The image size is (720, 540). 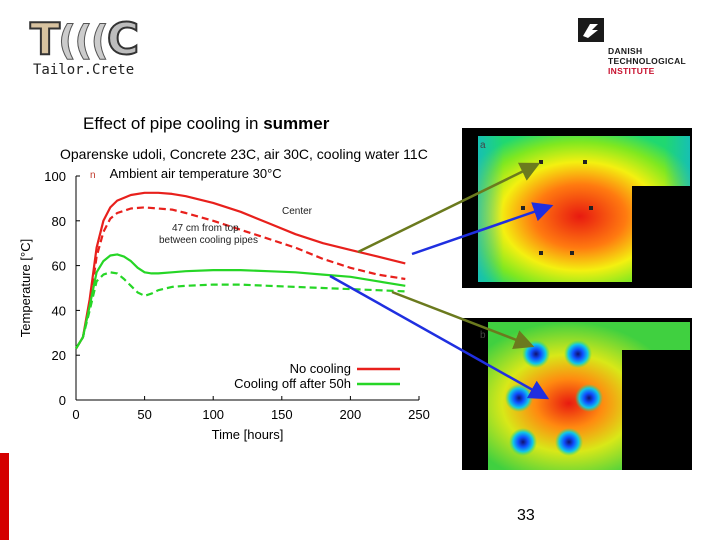 I want to click on arrow-bottom-olive, so click(x=463, y=320).